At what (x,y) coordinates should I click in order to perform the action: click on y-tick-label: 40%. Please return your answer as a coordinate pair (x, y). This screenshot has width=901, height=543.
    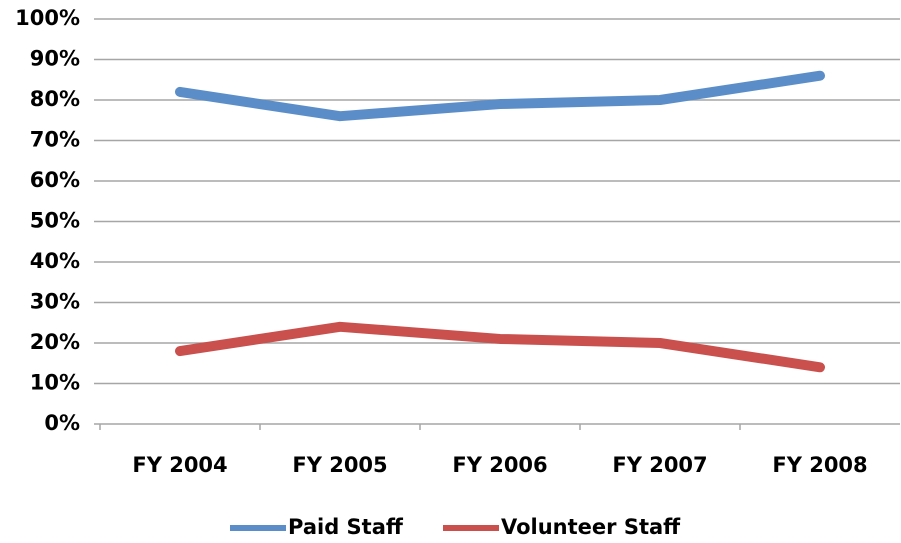
    Looking at the image, I should click on (55, 261).